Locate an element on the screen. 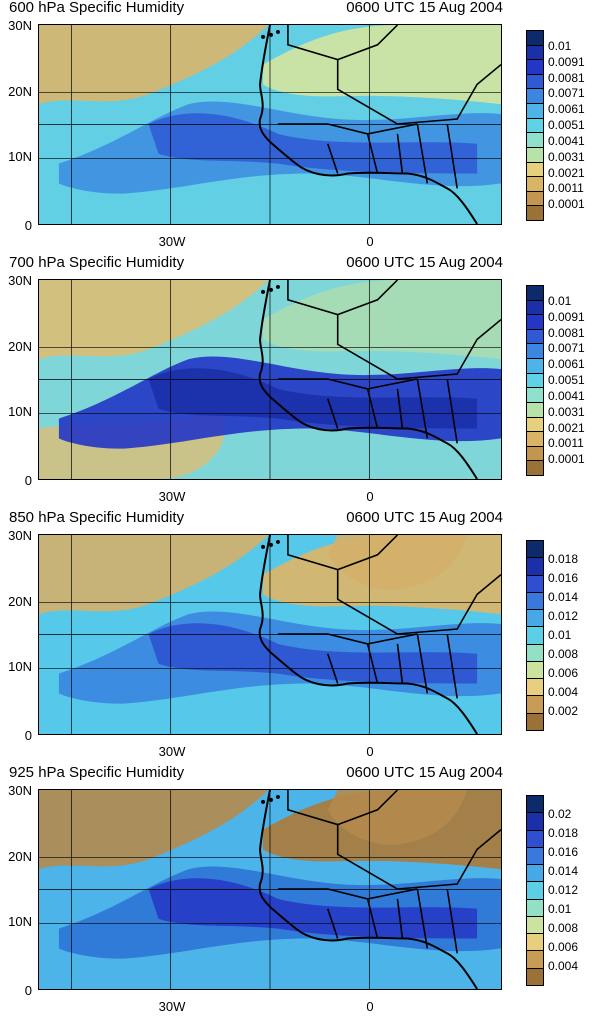 The image size is (600, 1020). colorbar-label: 0.014 is located at coordinates (563, 597).